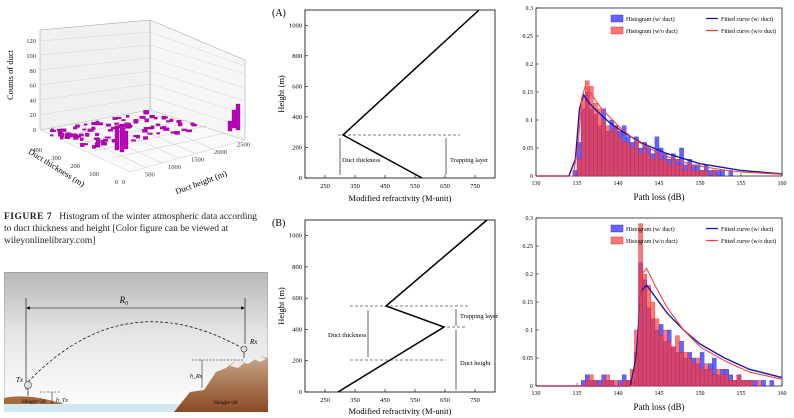 This screenshot has height=418, width=794. What do you see at coordinates (355, 186) in the screenshot?
I see `x-tick-label: 350` at bounding box center [355, 186].